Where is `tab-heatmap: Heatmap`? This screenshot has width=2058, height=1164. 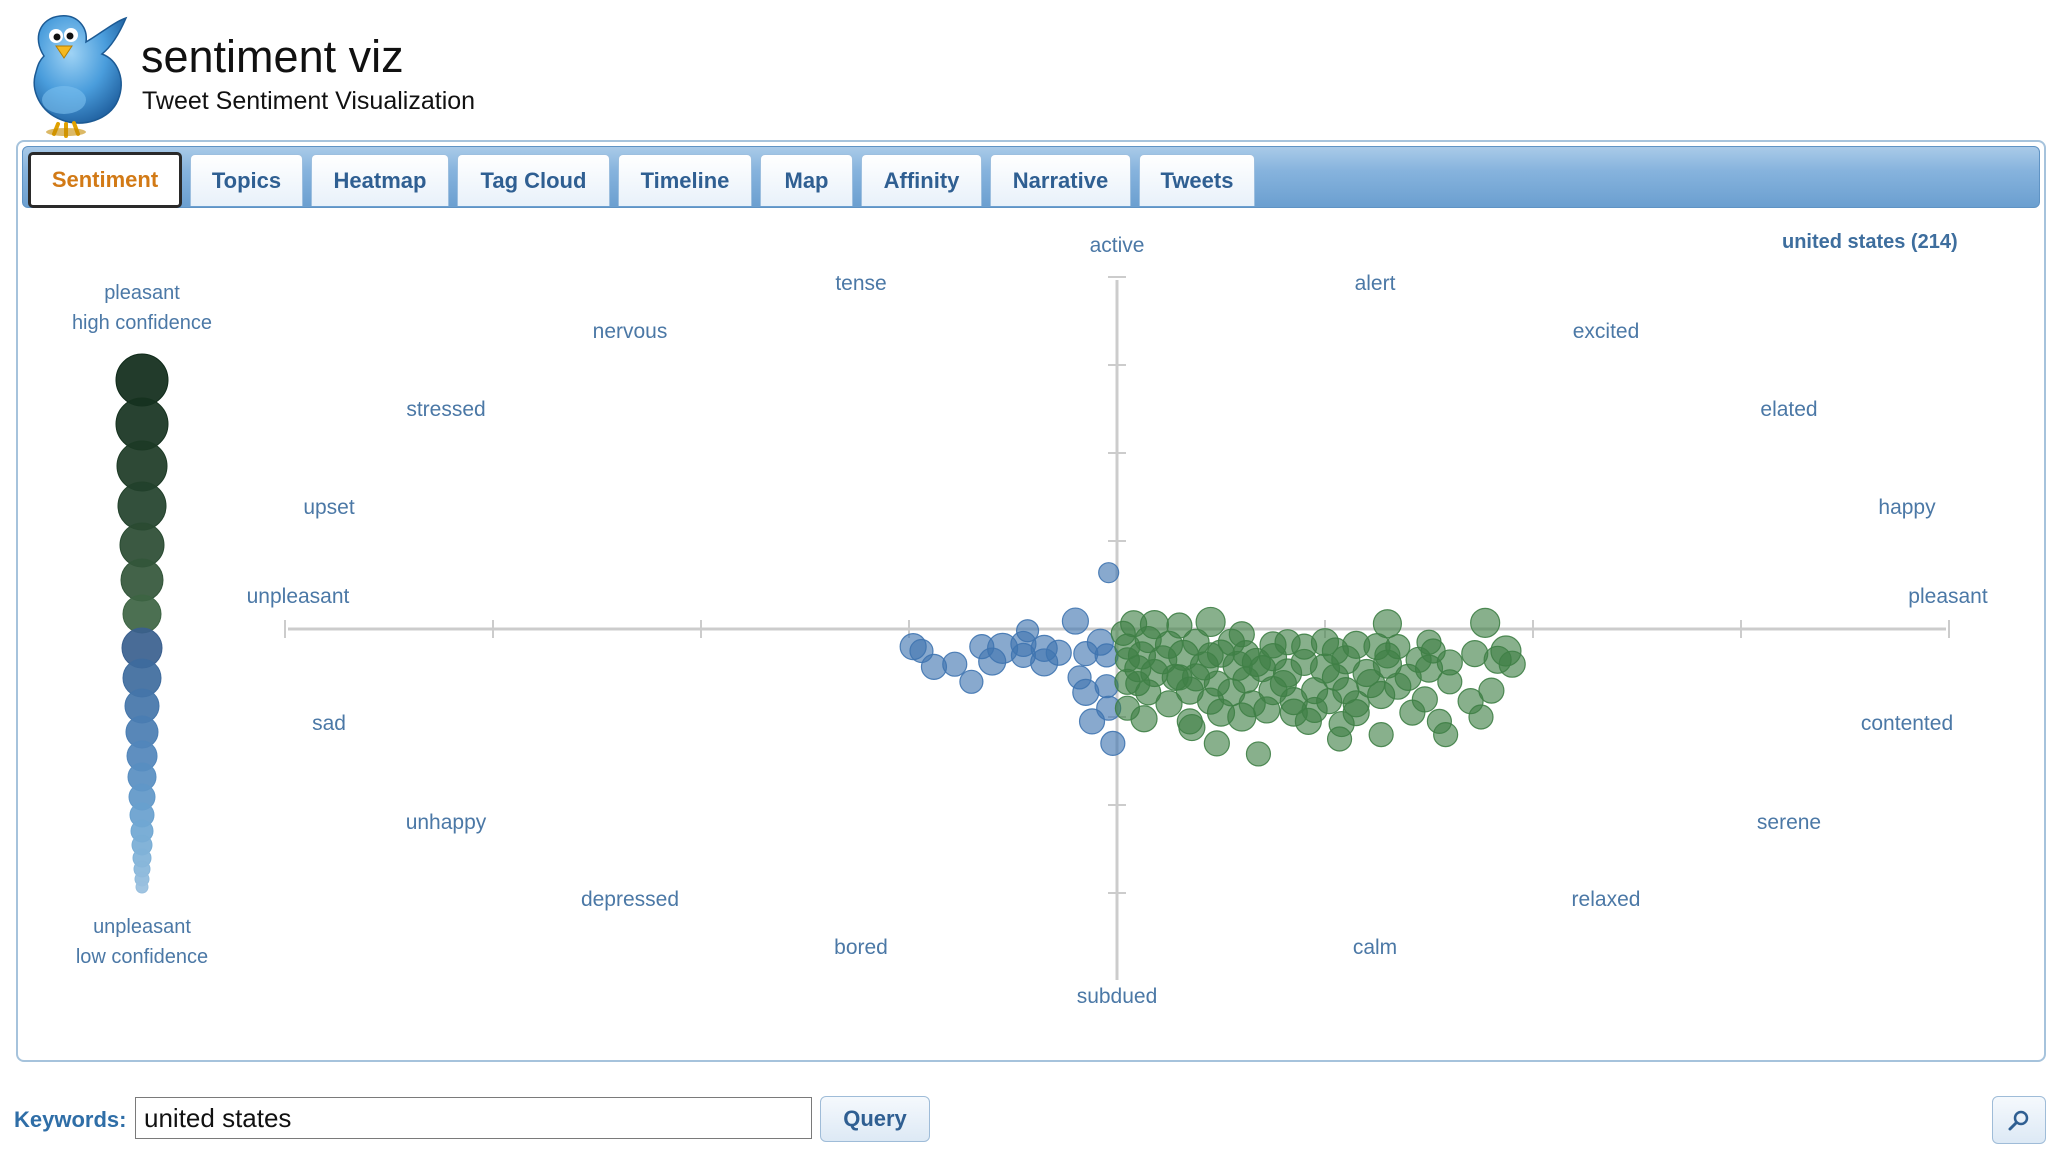 tab-heatmap: Heatmap is located at coordinates (380, 180).